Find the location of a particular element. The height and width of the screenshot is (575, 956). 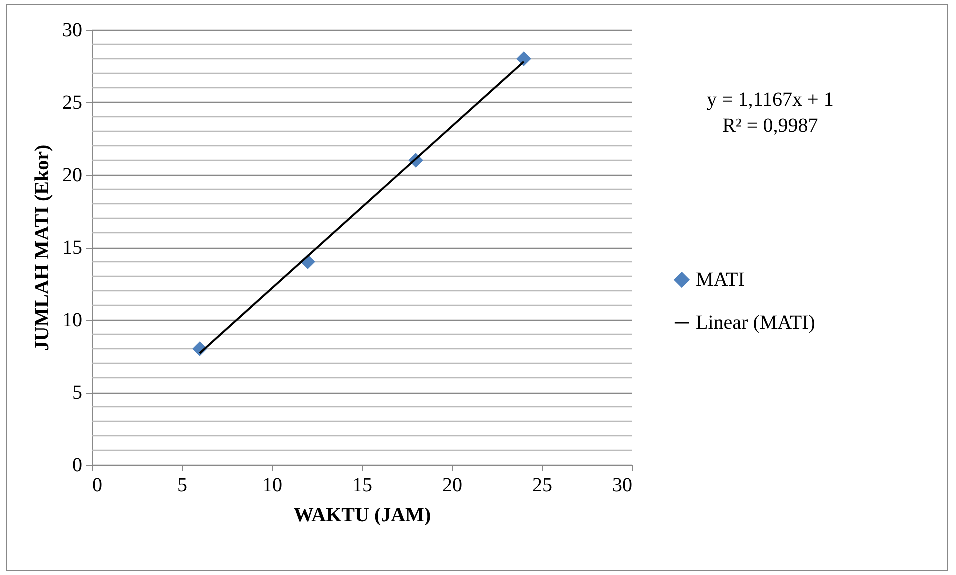

y-tick-label: 10 is located at coordinates (72, 321).